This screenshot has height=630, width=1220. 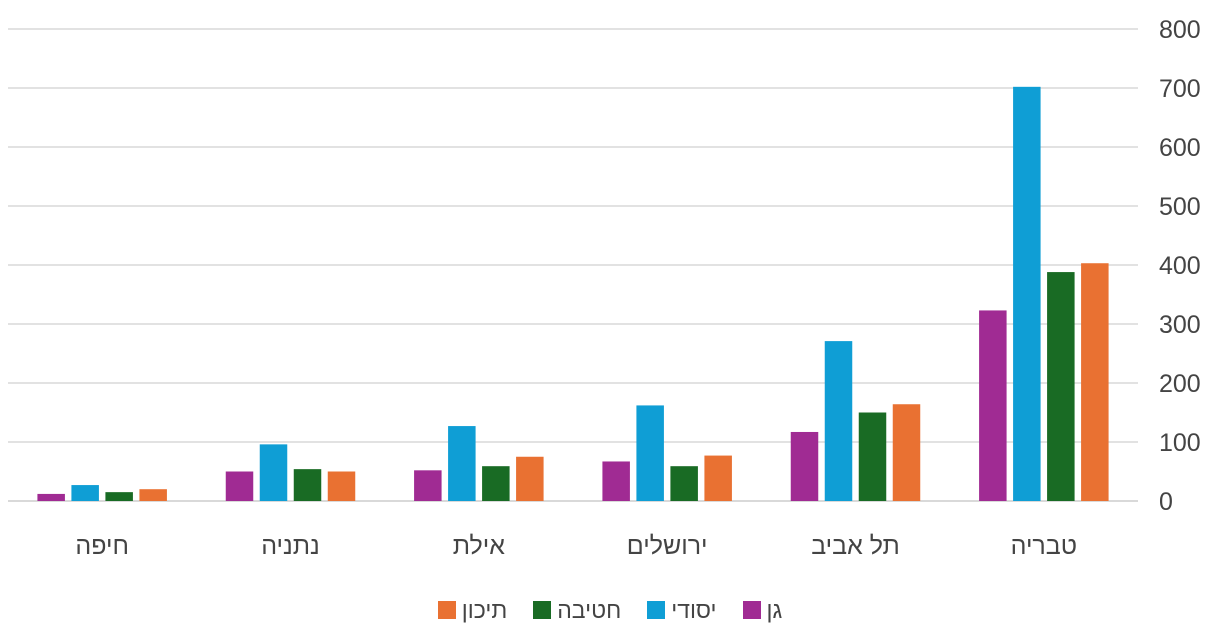 I want to click on x-category-label: טבריה, so click(x=1044, y=546).